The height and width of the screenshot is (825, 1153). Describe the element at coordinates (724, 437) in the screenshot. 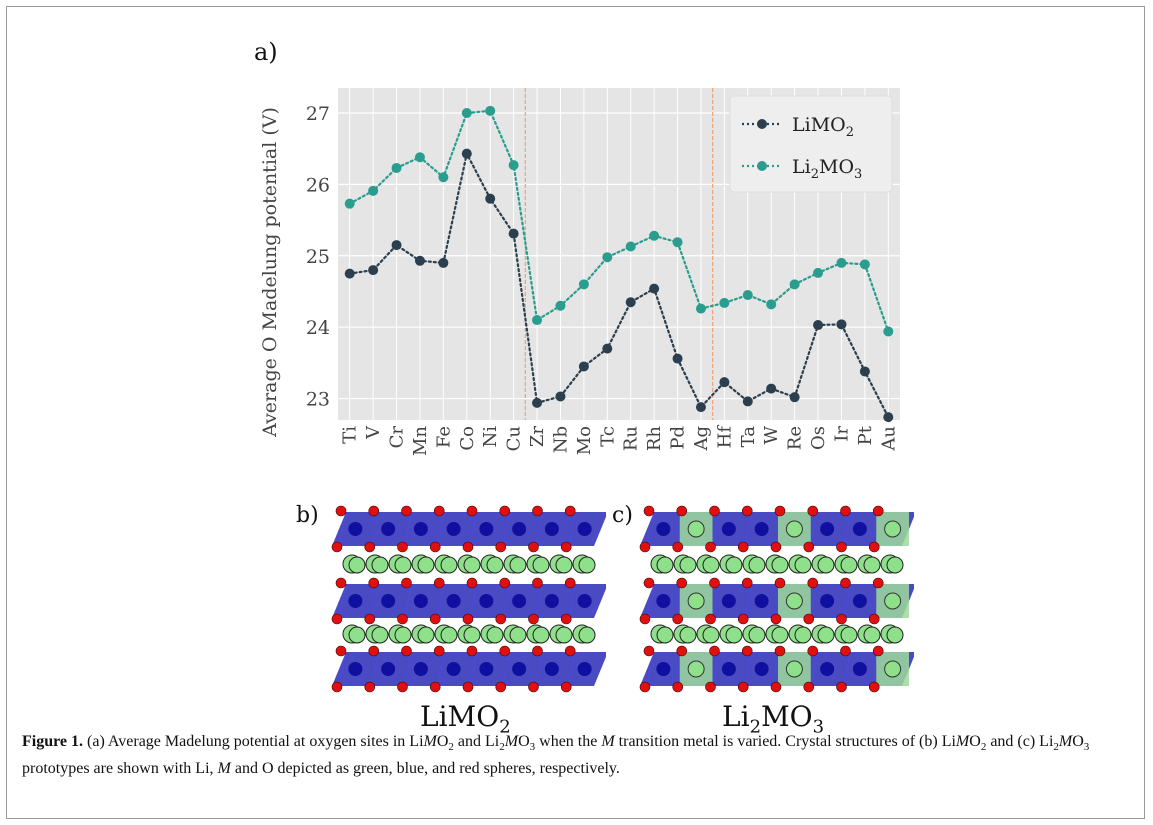

I see `x-tick-label: Hf` at that location.